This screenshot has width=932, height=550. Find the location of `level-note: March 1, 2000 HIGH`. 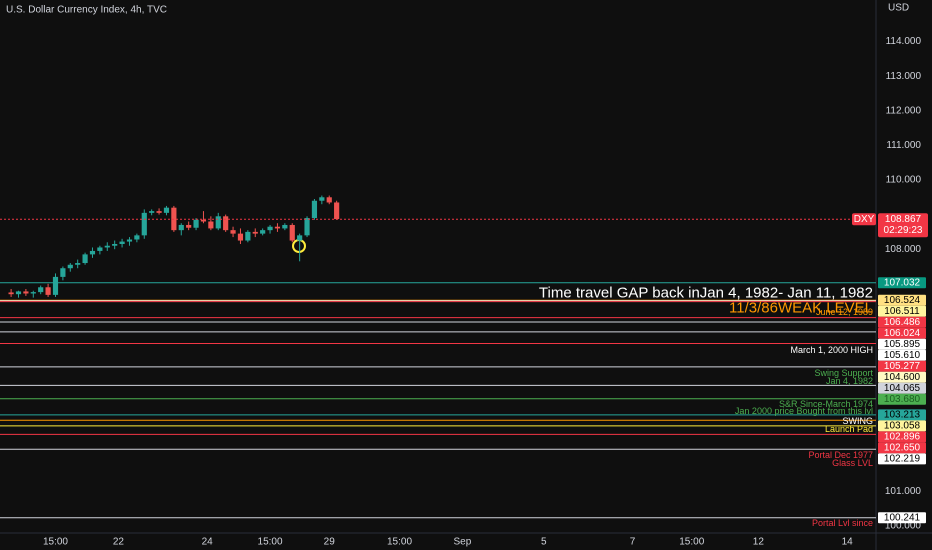

level-note: March 1, 2000 HIGH is located at coordinates (831, 350).